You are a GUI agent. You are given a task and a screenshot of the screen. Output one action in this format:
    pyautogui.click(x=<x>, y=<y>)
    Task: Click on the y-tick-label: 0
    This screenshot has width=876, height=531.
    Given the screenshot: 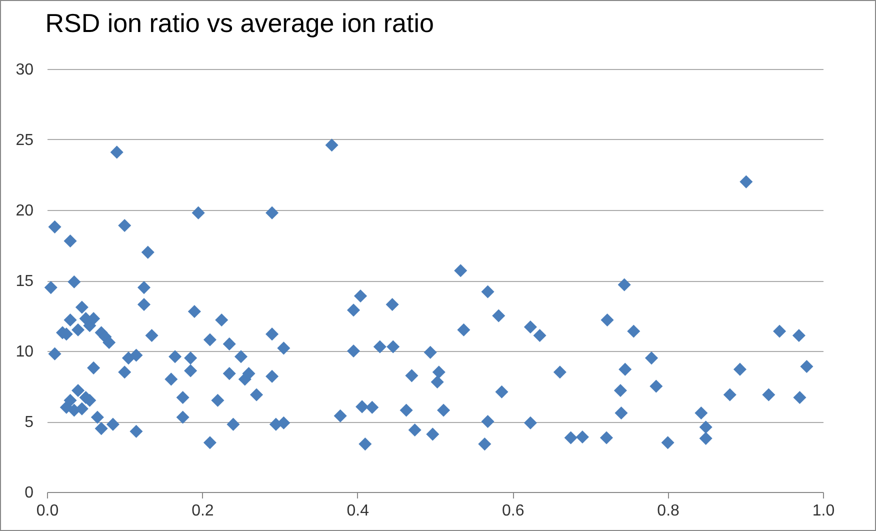 What is the action you would take?
    pyautogui.click(x=29, y=493)
    